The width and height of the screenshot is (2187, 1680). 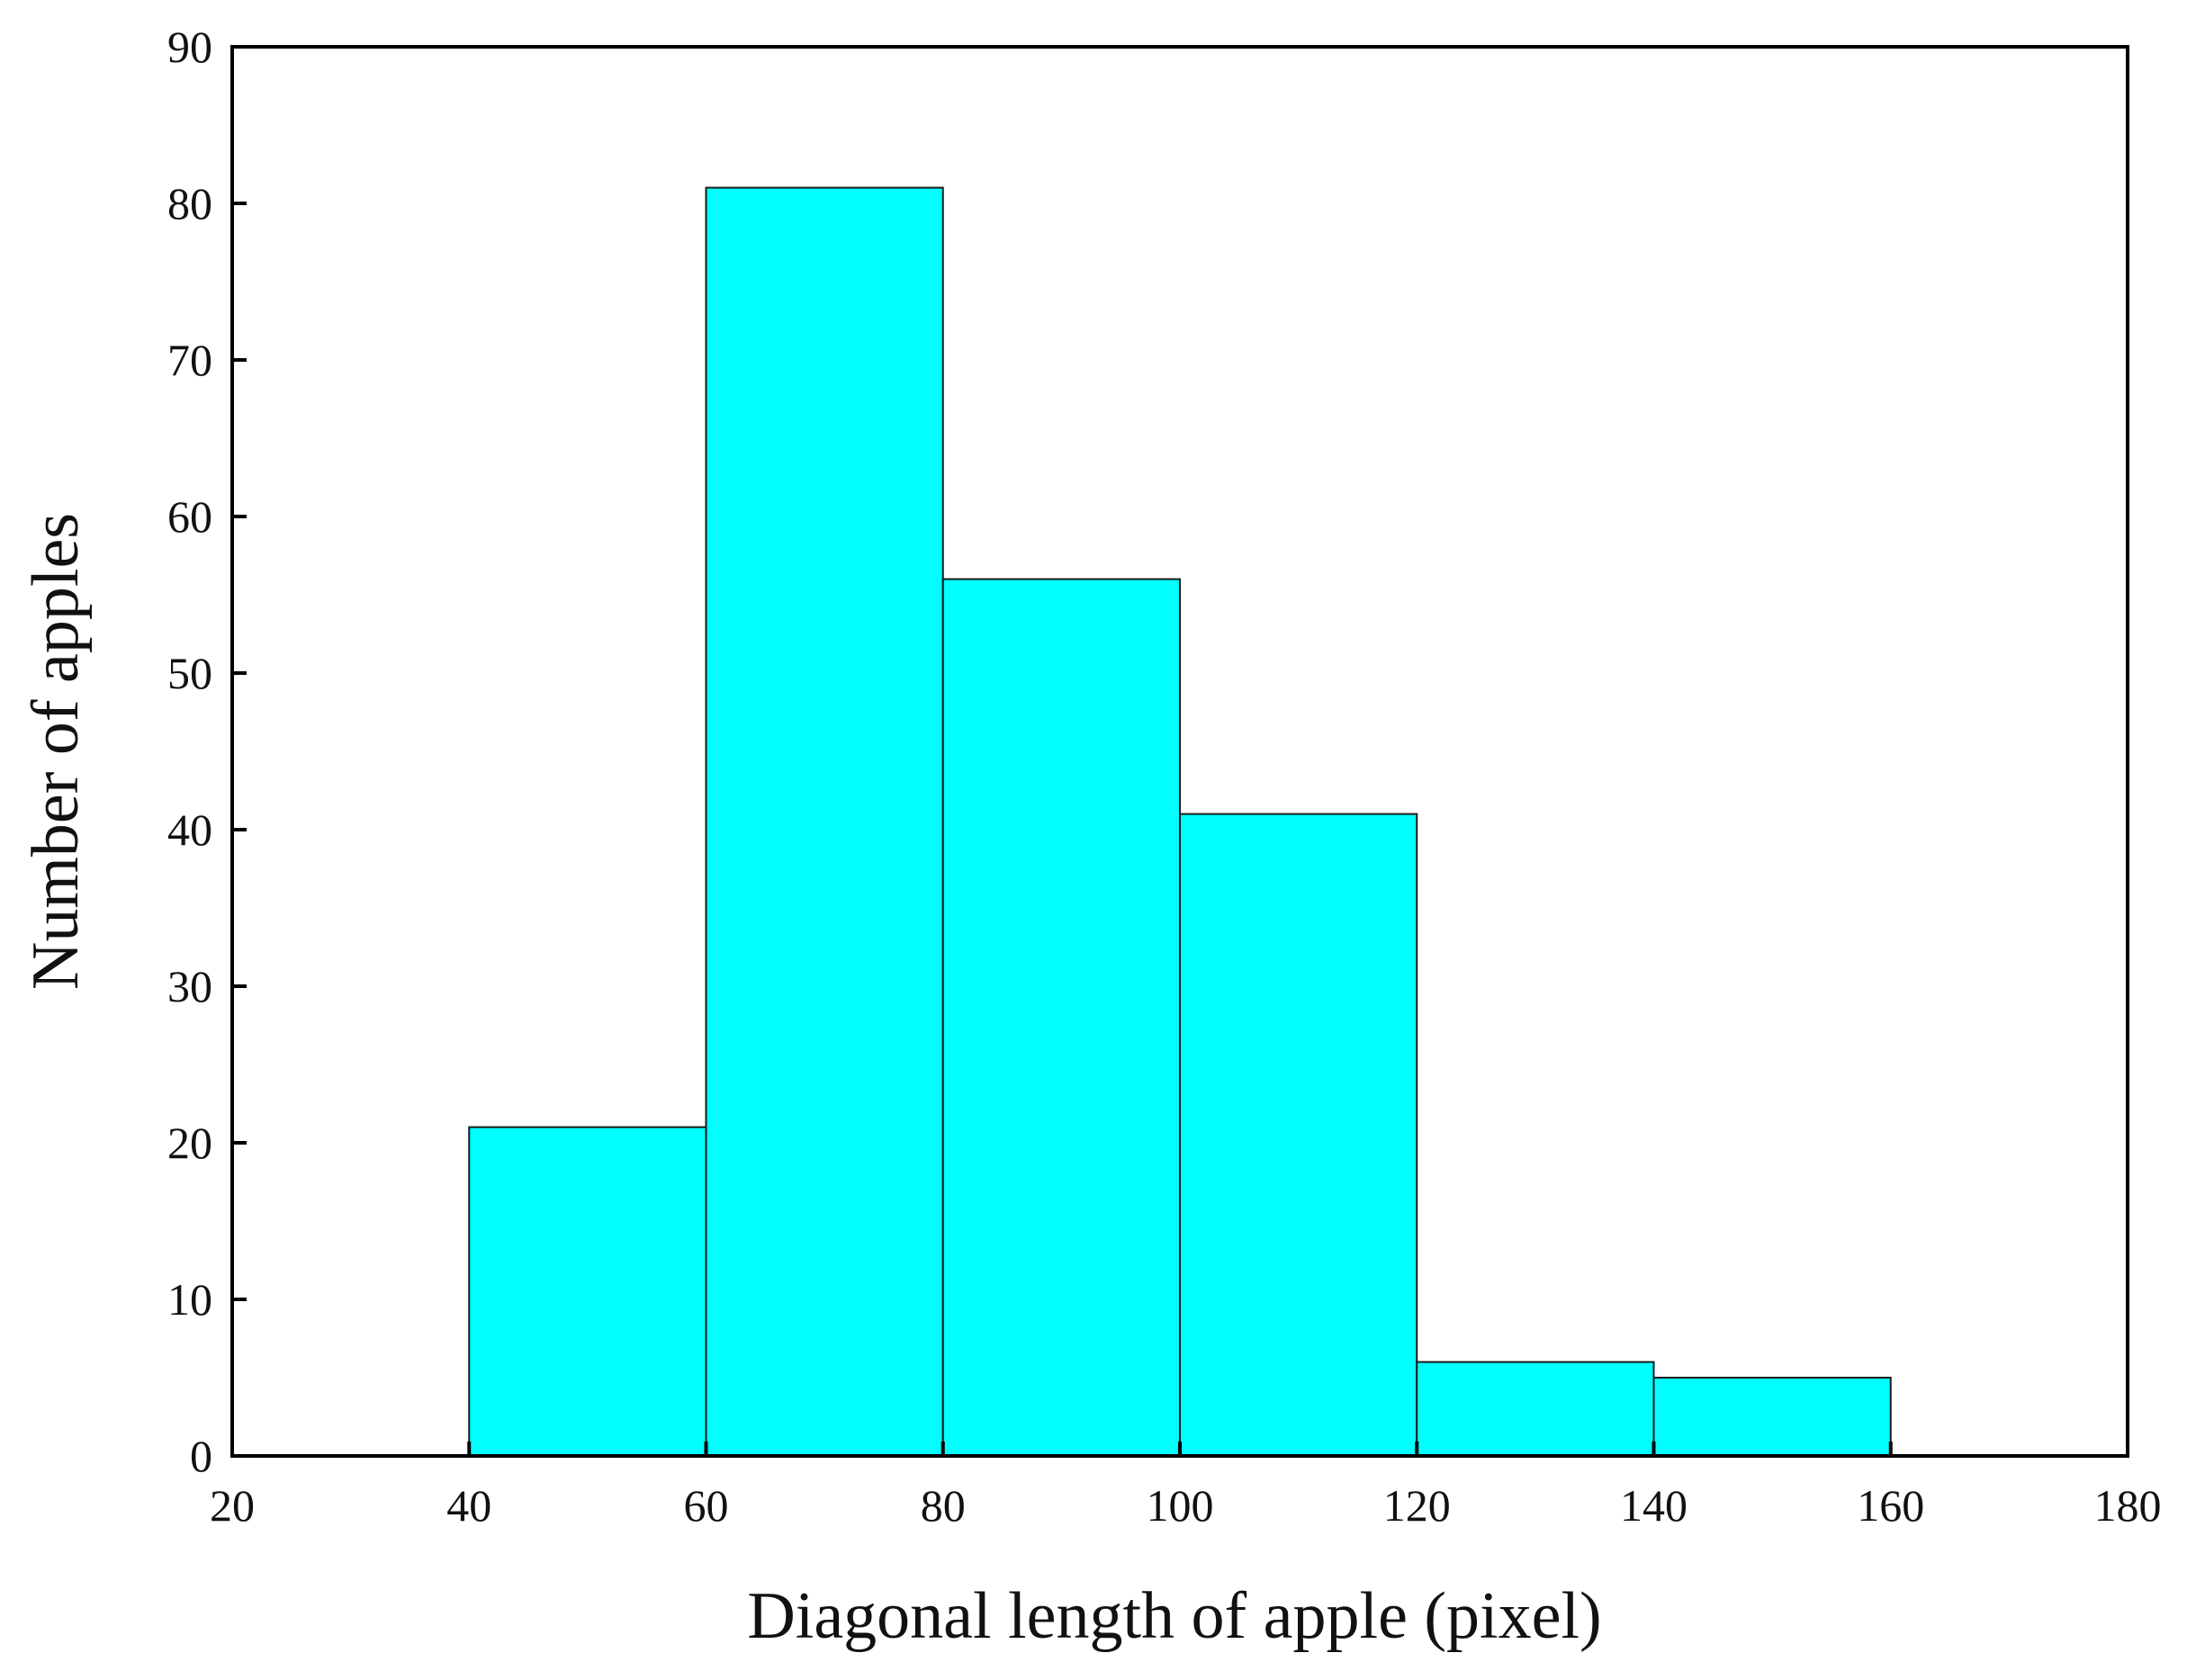 What do you see at coordinates (190, 1143) in the screenshot?
I see `y-tick-label-20: 20` at bounding box center [190, 1143].